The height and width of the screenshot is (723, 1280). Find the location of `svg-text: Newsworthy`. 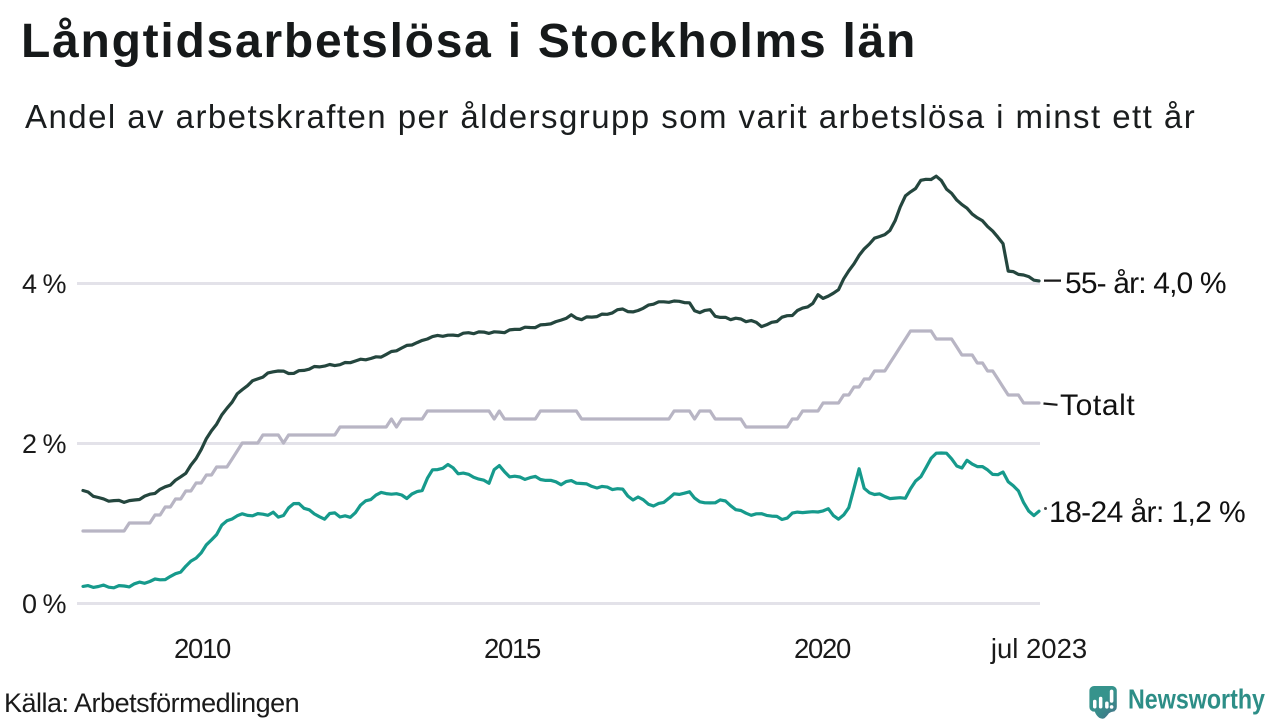

svg-text: Newsworthy is located at coordinates (1197, 699).